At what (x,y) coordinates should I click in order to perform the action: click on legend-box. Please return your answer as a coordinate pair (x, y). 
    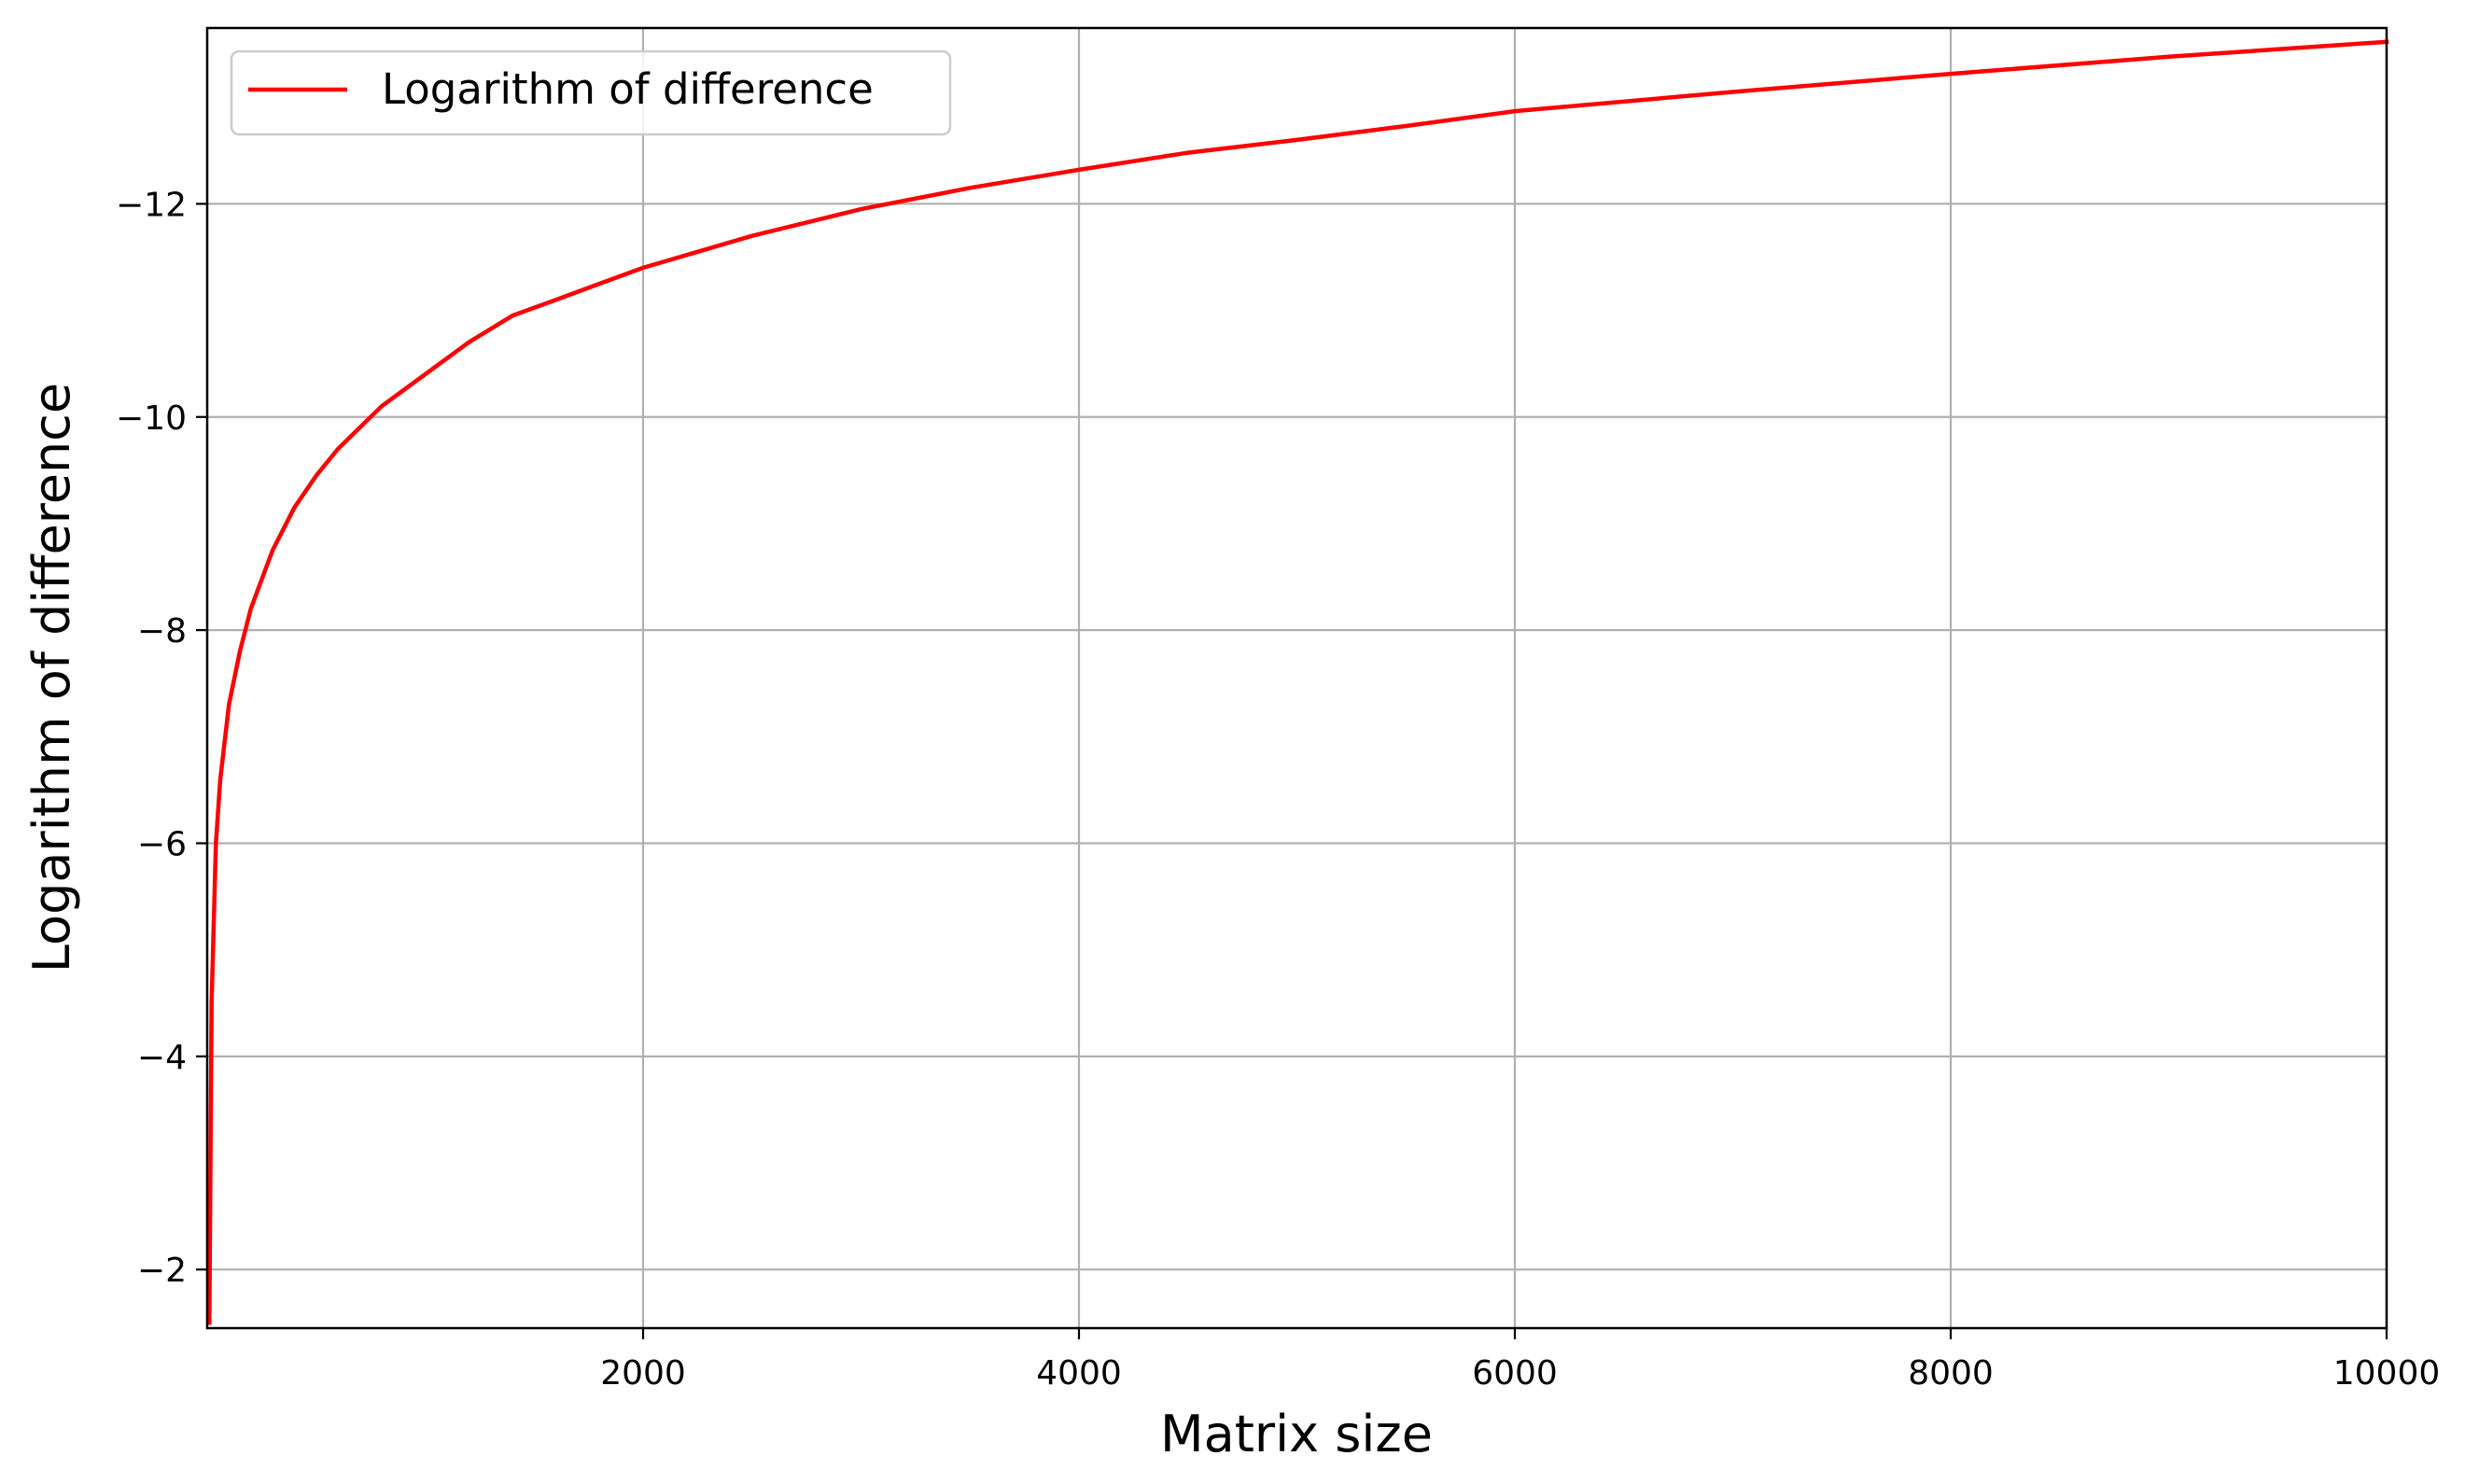
    Looking at the image, I should click on (591, 92).